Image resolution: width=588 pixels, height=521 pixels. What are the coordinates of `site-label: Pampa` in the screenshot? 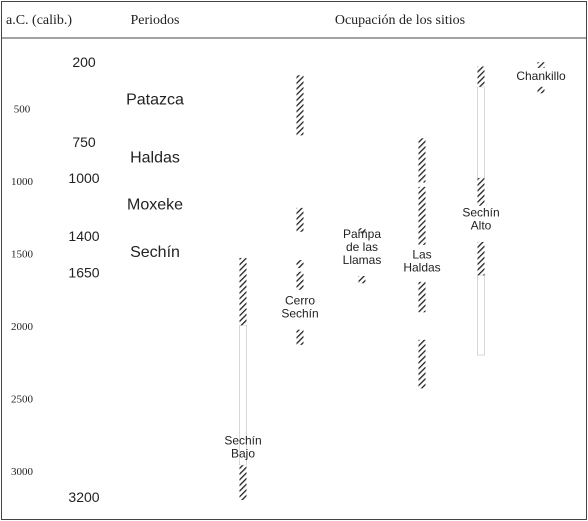 It's located at (362, 234).